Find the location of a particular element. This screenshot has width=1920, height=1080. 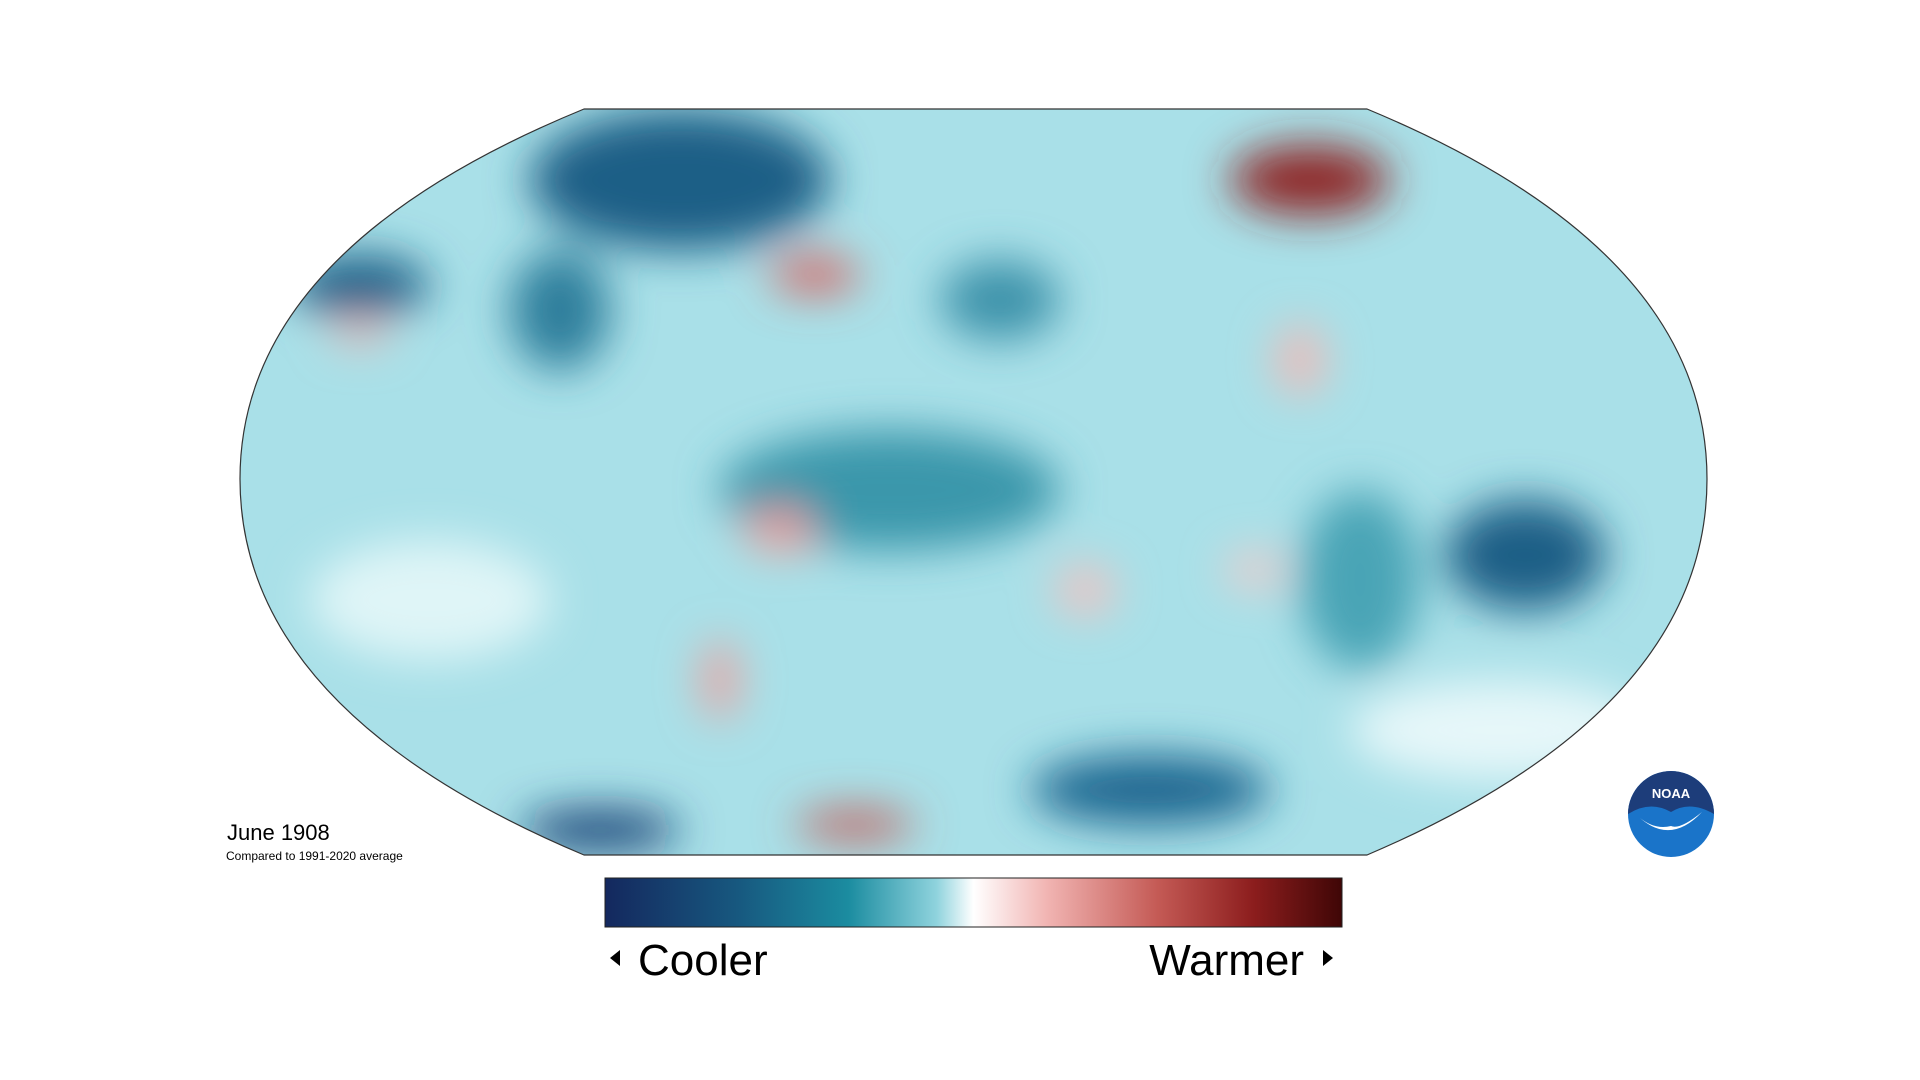

left-arrow is located at coordinates (615, 958).